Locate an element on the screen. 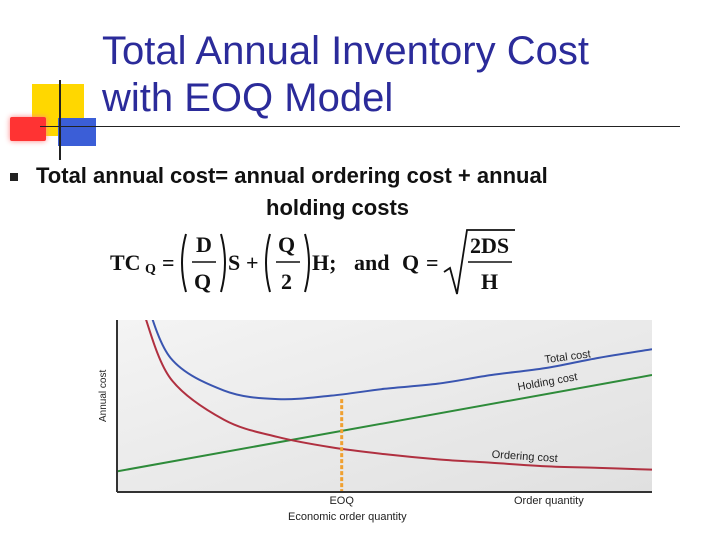  formula-tc-subscript: Q is located at coordinates (150, 269).